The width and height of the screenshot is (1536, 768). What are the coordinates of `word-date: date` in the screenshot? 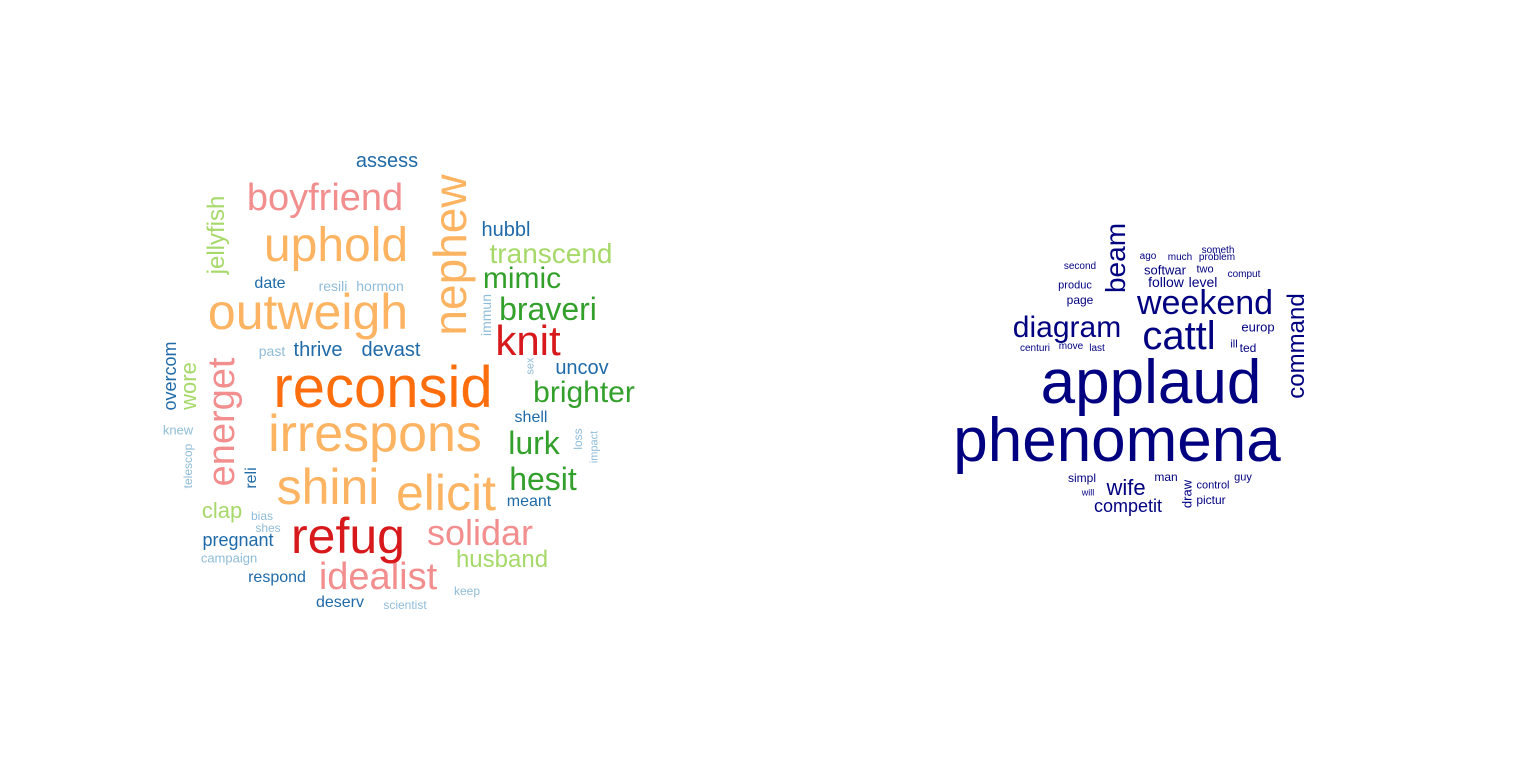 It's located at (270, 283).